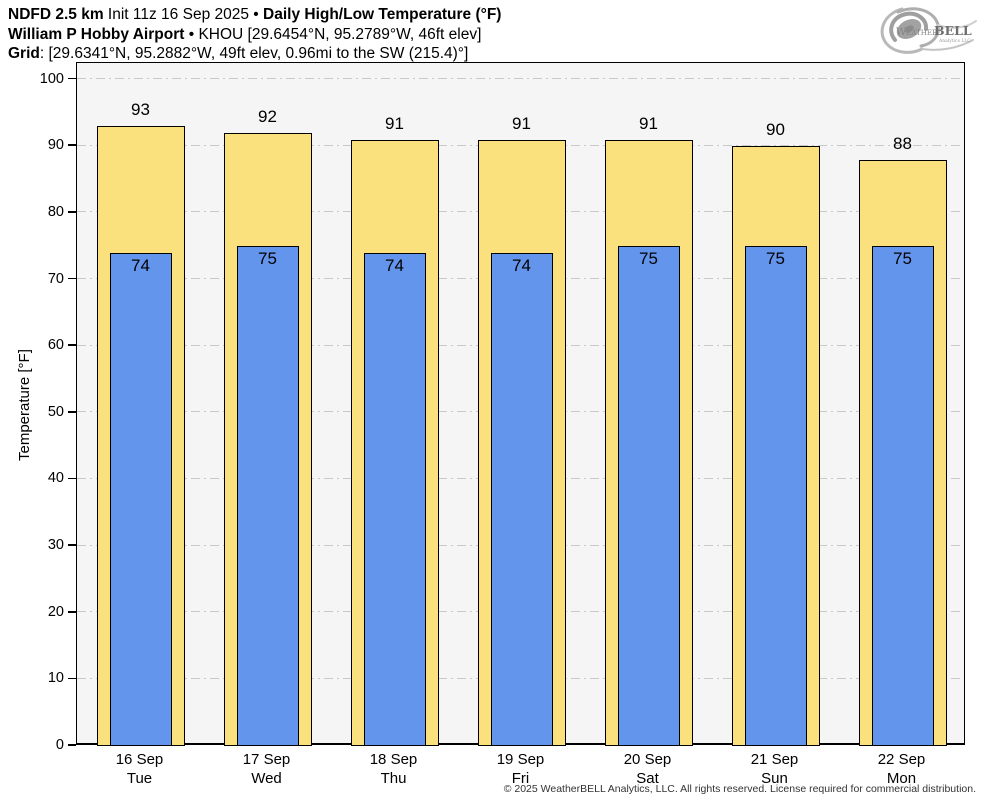 Image resolution: width=984 pixels, height=808 pixels. I want to click on y-tick-label: 90, so click(55, 145).